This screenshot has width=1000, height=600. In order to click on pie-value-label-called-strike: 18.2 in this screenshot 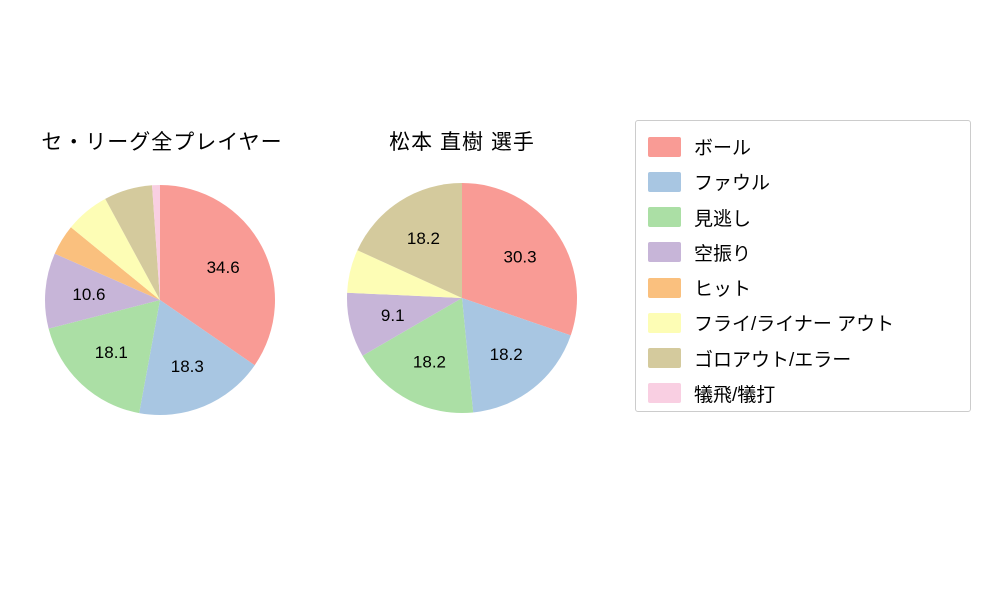, I will do `click(429, 361)`.